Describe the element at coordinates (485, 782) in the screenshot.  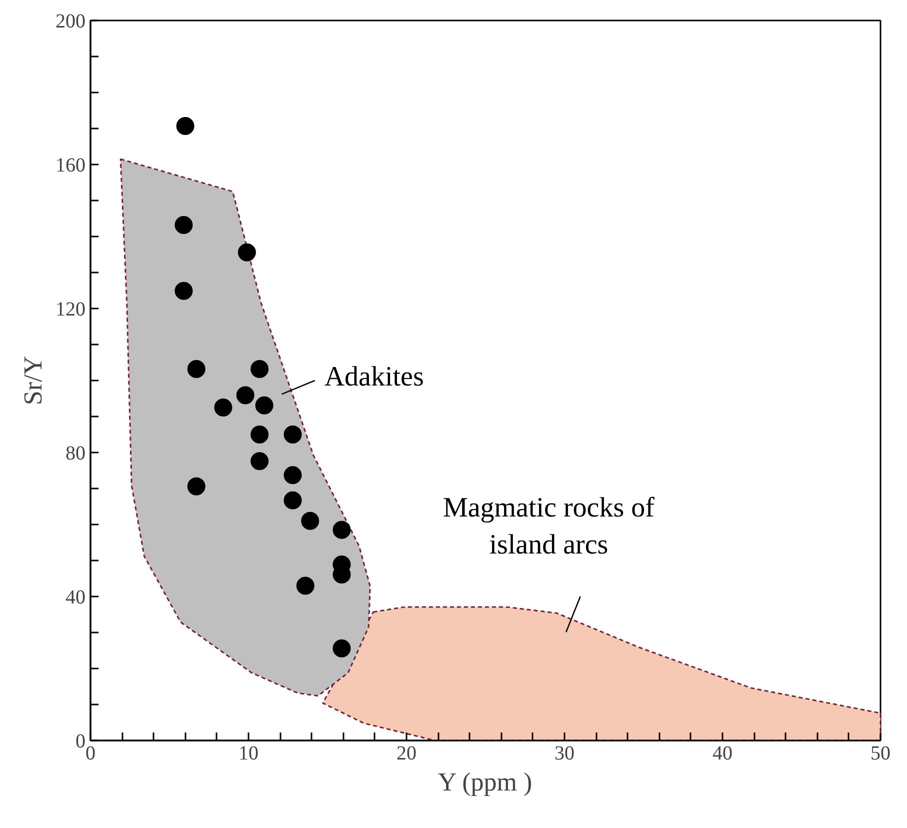
I see `x-axis-title: Y (ppm )` at that location.